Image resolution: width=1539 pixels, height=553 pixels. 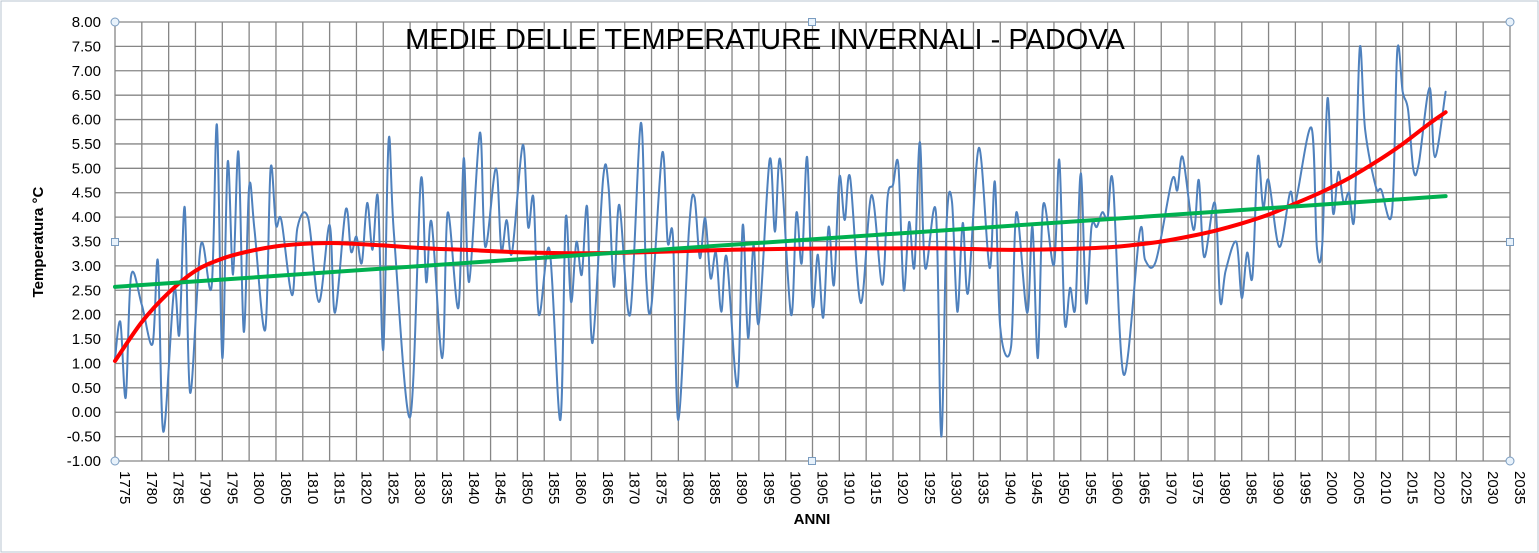 What do you see at coordinates (258, 487) in the screenshot?
I see `x-tick-label: 1800` at bounding box center [258, 487].